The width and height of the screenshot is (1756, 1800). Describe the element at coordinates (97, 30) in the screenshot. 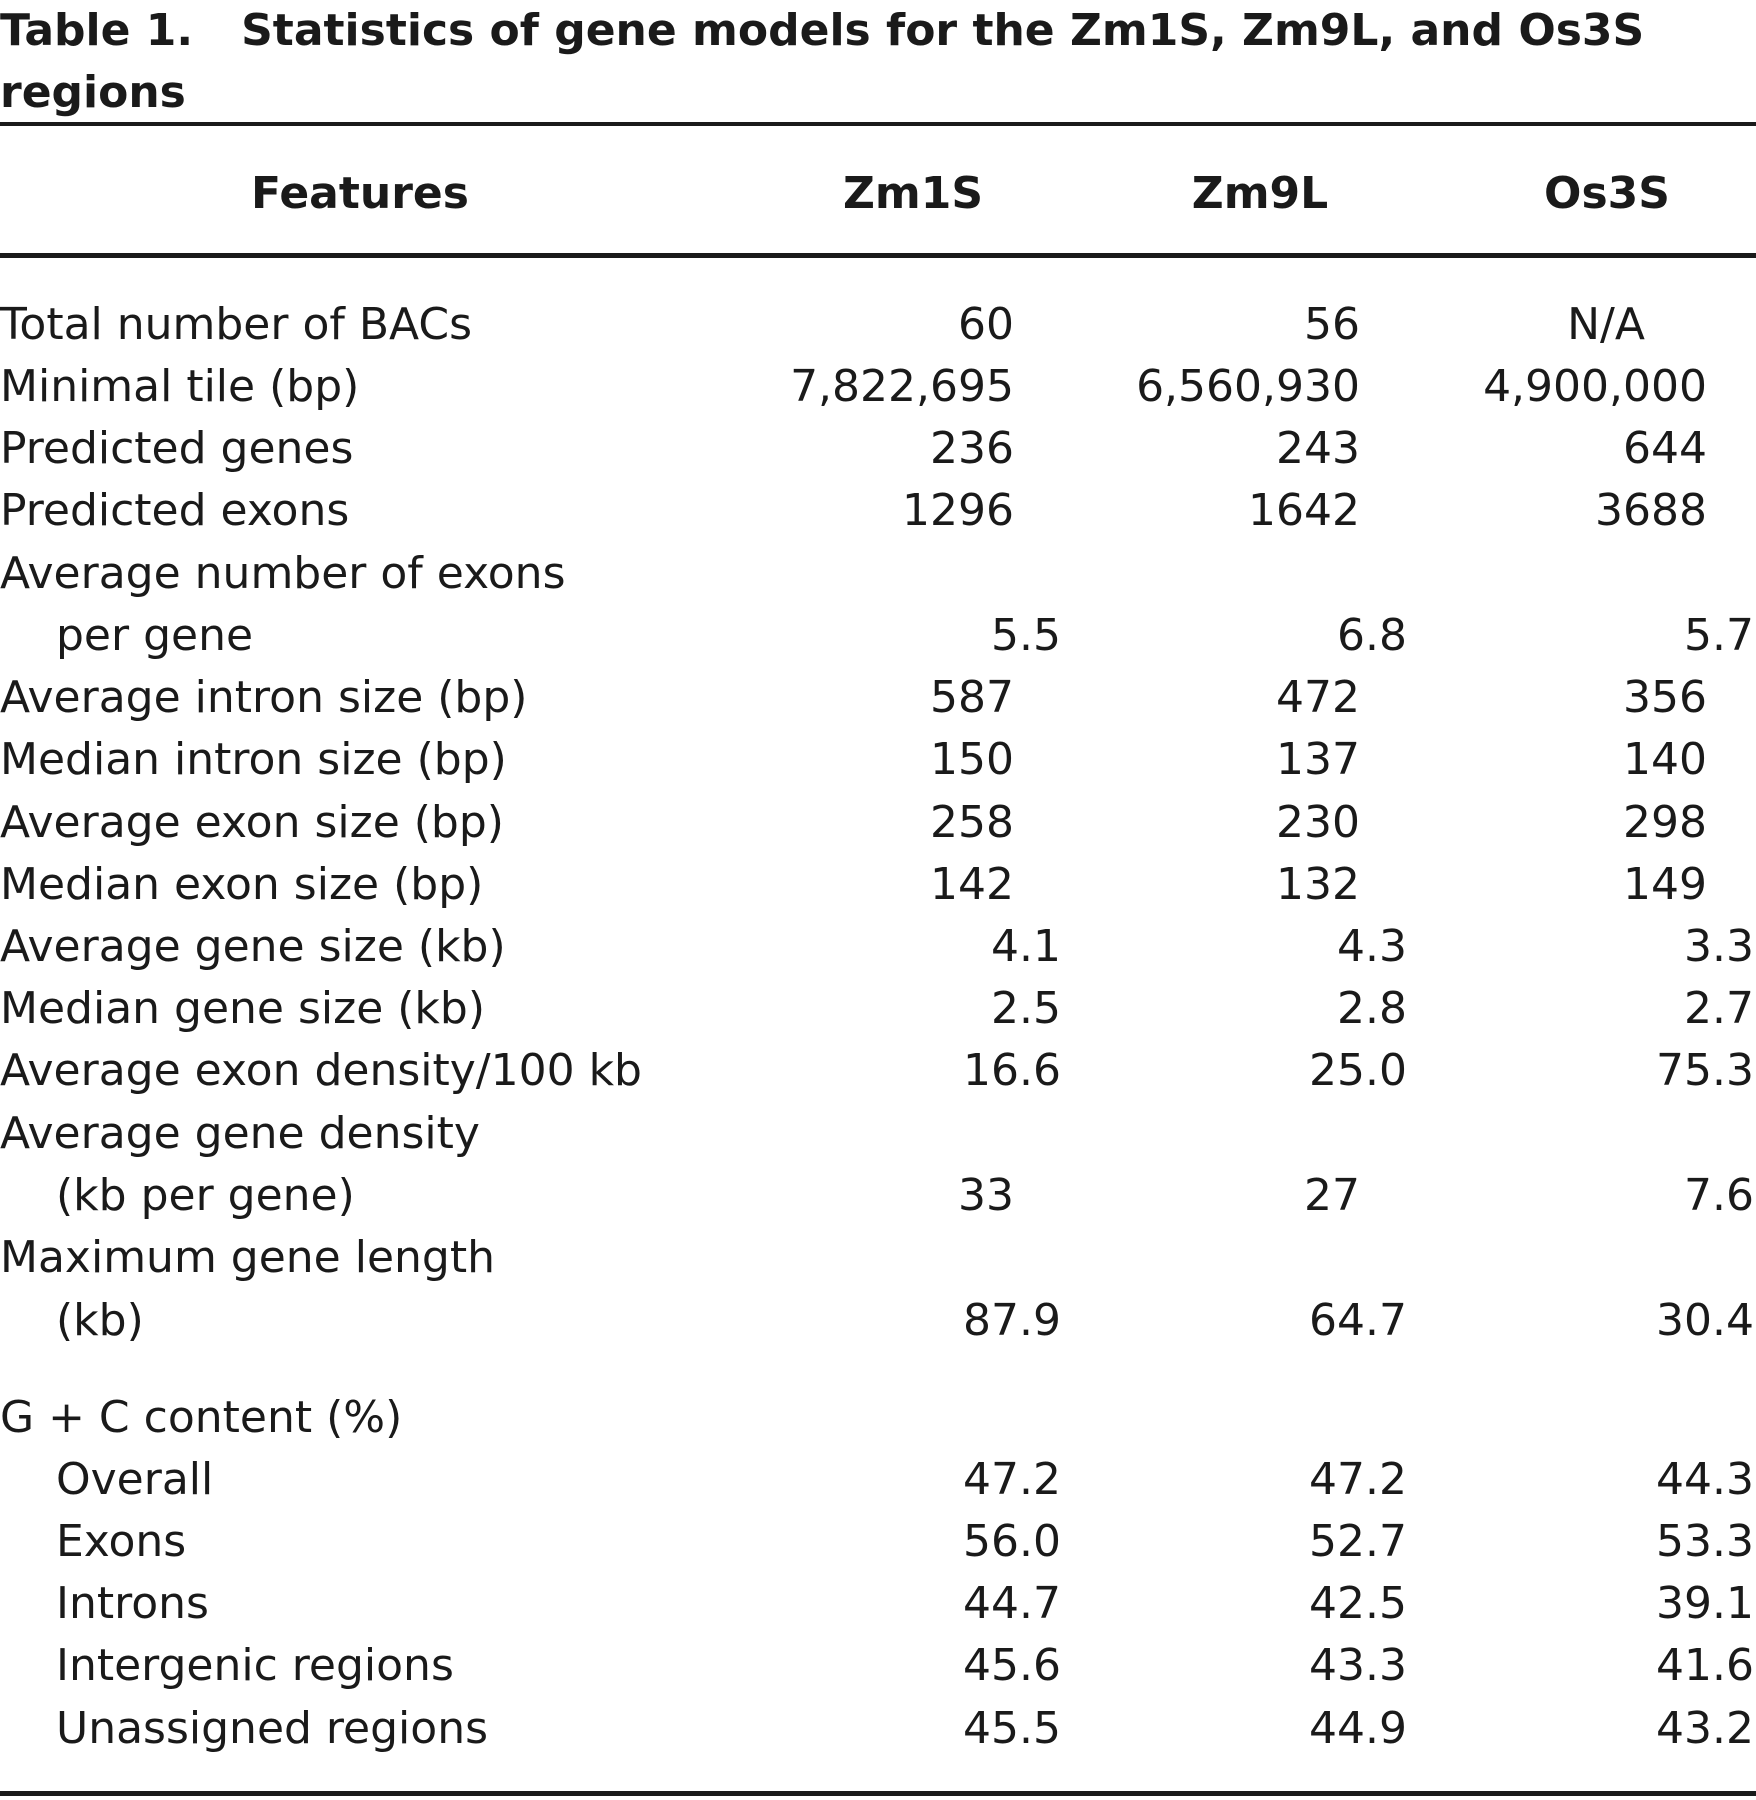

I see `table-label: Table 1.` at that location.